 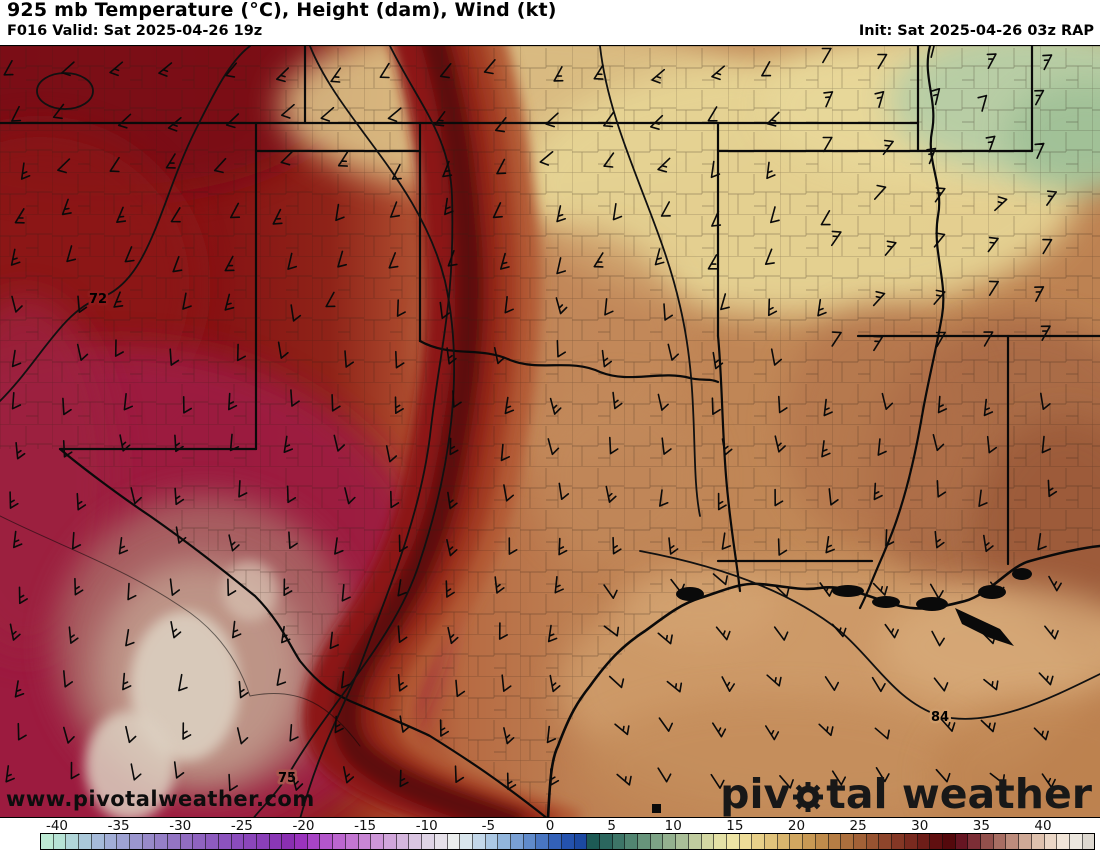 I want to click on scale-tick-label: -15, so click(x=365, y=826).